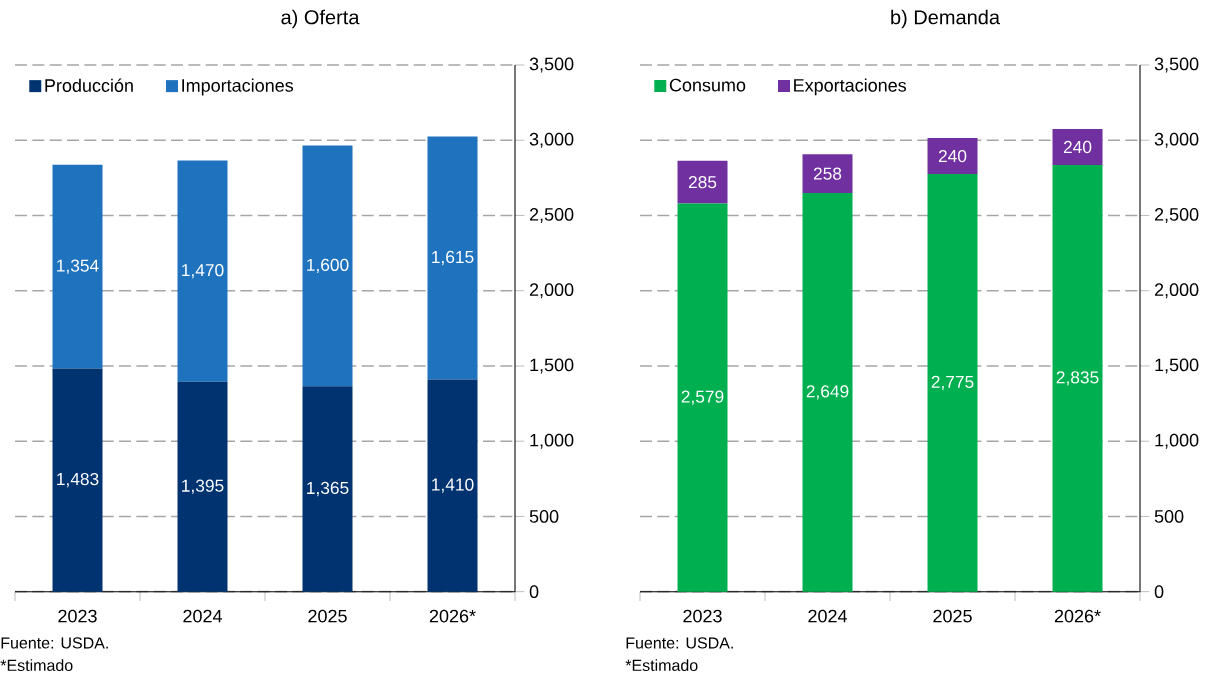 The height and width of the screenshot is (687, 1220). I want to click on data-label: 1,615, so click(453, 258).